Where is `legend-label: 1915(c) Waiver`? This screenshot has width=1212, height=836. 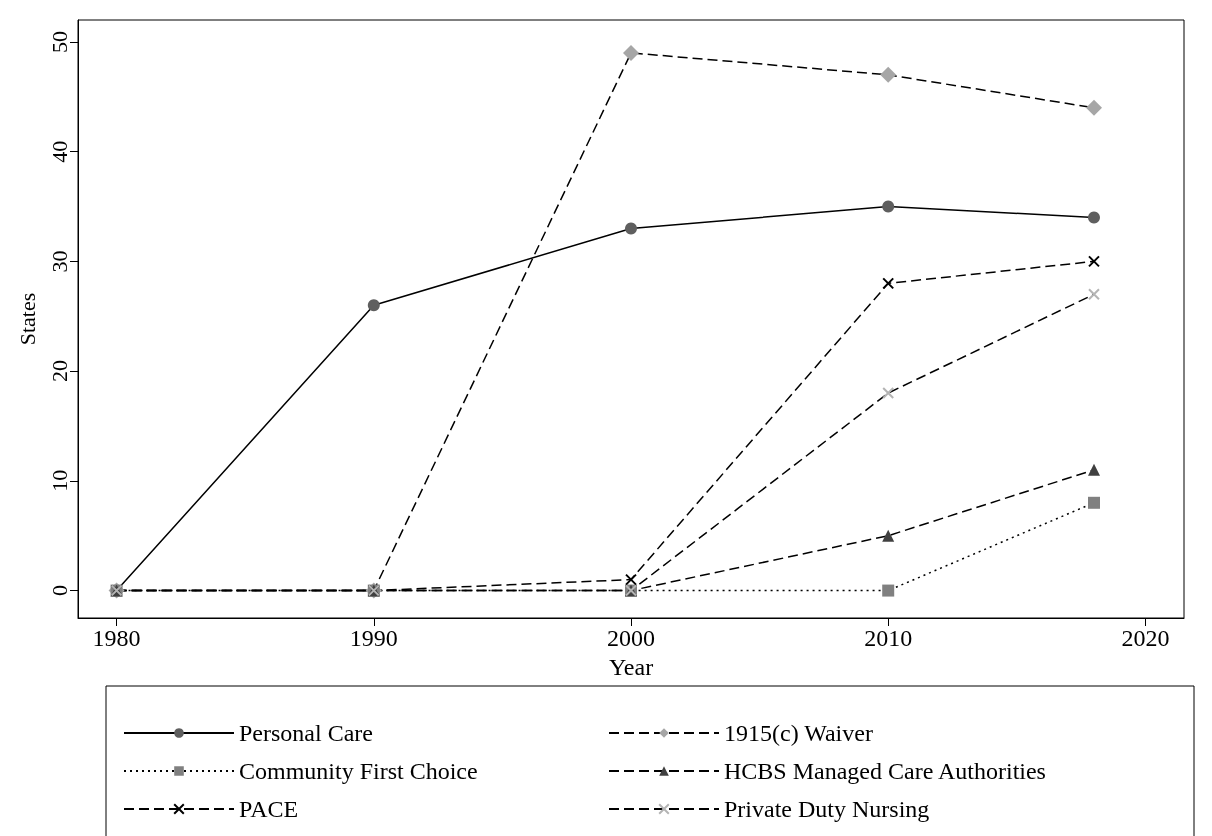
legend-label: 1915(c) Waiver is located at coordinates (798, 733).